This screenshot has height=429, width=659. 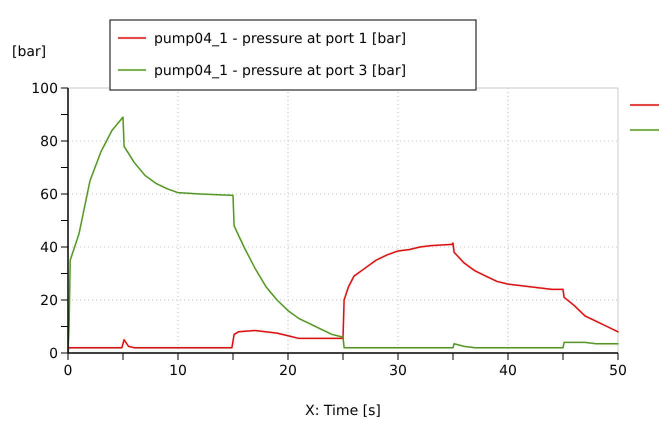 What do you see at coordinates (68, 371) in the screenshot?
I see `x-tick-label: 0` at bounding box center [68, 371].